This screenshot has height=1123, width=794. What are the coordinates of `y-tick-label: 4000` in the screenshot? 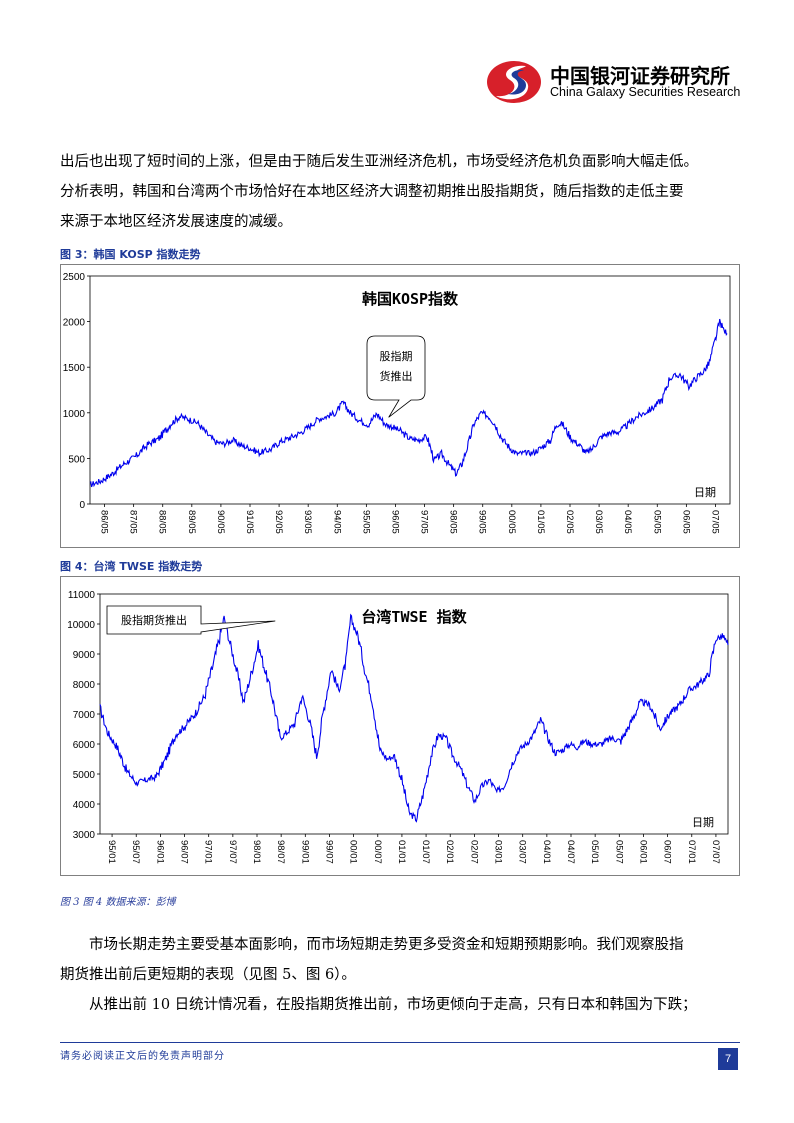 It's located at (84, 805).